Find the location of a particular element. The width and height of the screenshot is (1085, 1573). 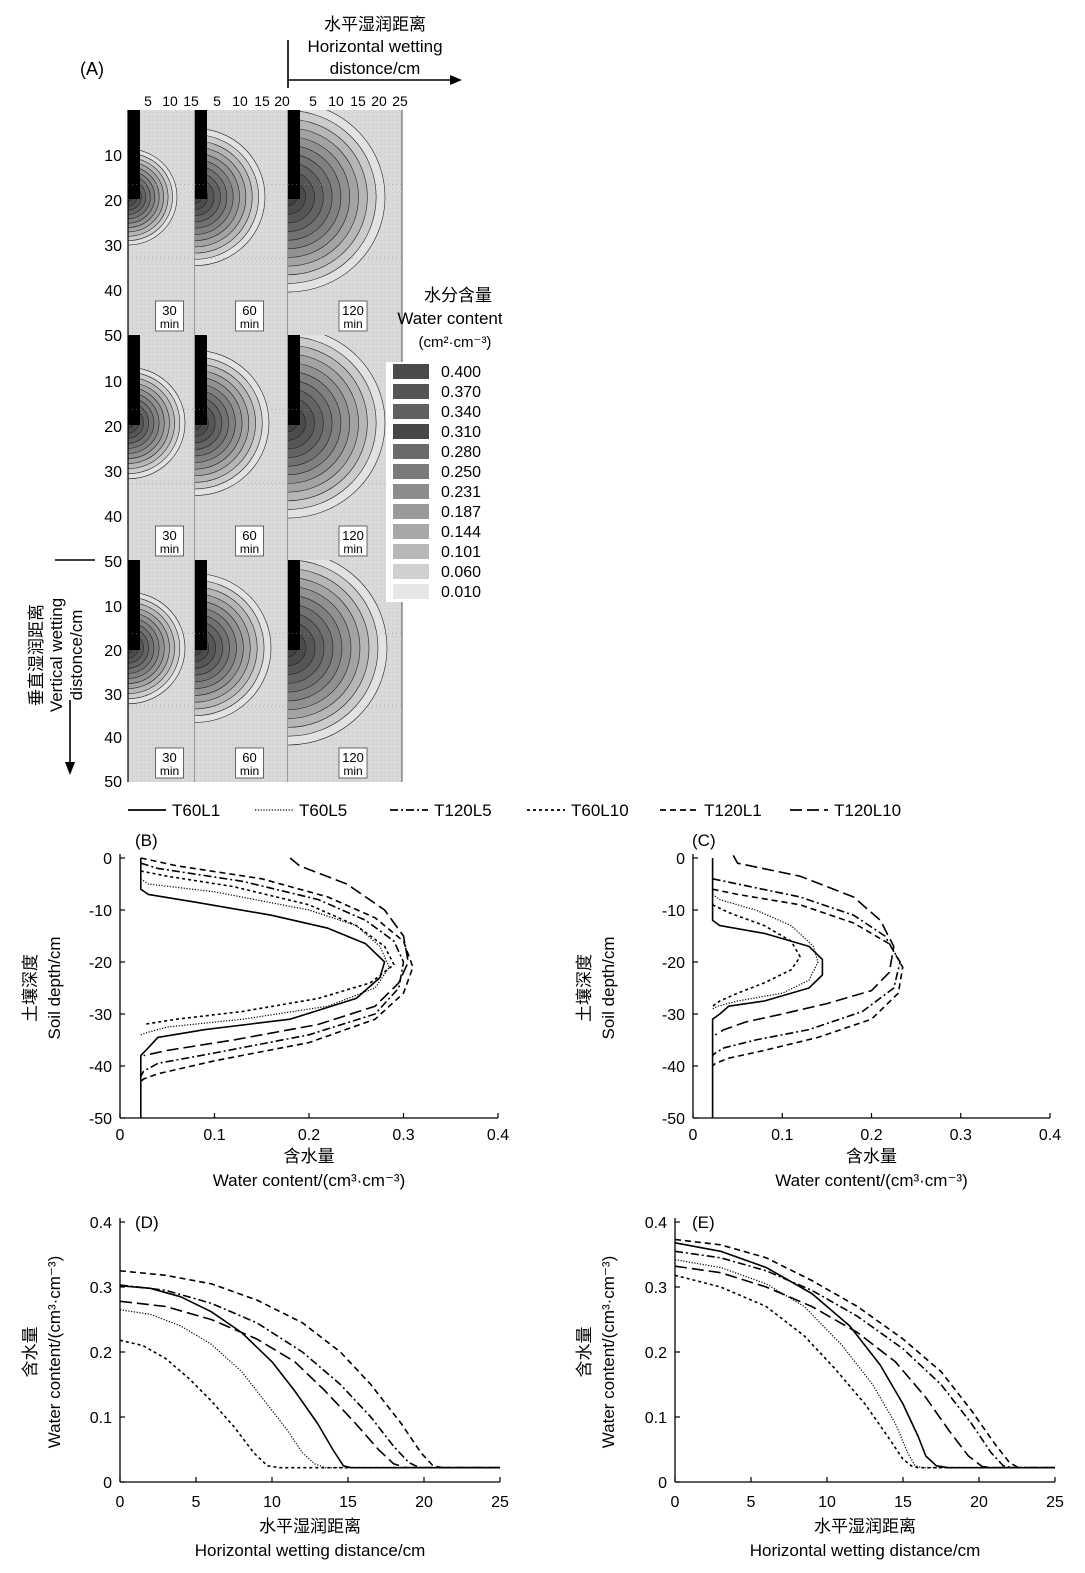

colorbar-bg is located at coordinates (451, 482).